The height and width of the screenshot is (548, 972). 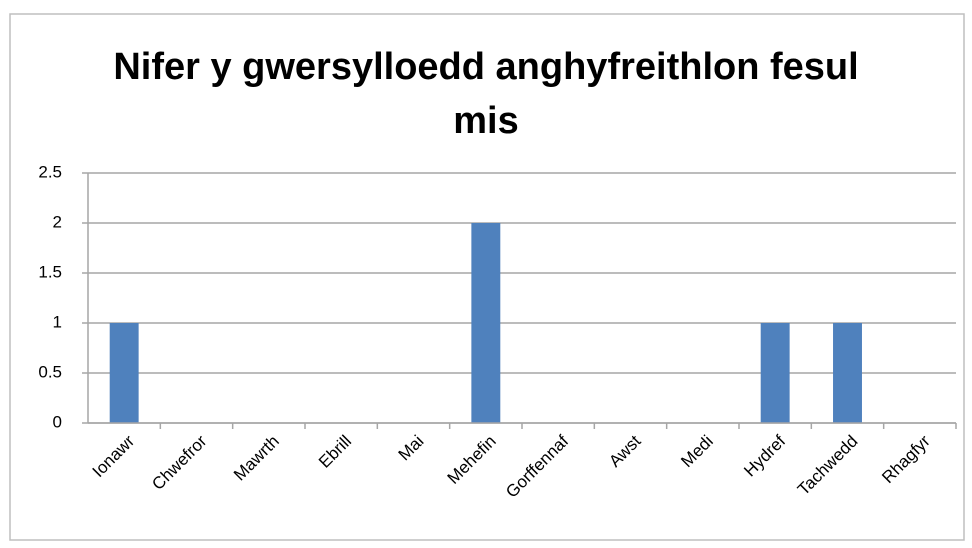 What do you see at coordinates (906, 459) in the screenshot?
I see `x-tick-label: Rhagfyr` at bounding box center [906, 459].